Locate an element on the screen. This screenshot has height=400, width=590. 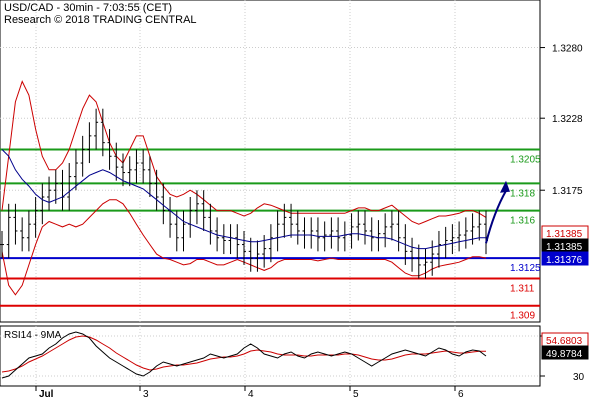
y-tick-label: 1.3175 is located at coordinates (567, 191).